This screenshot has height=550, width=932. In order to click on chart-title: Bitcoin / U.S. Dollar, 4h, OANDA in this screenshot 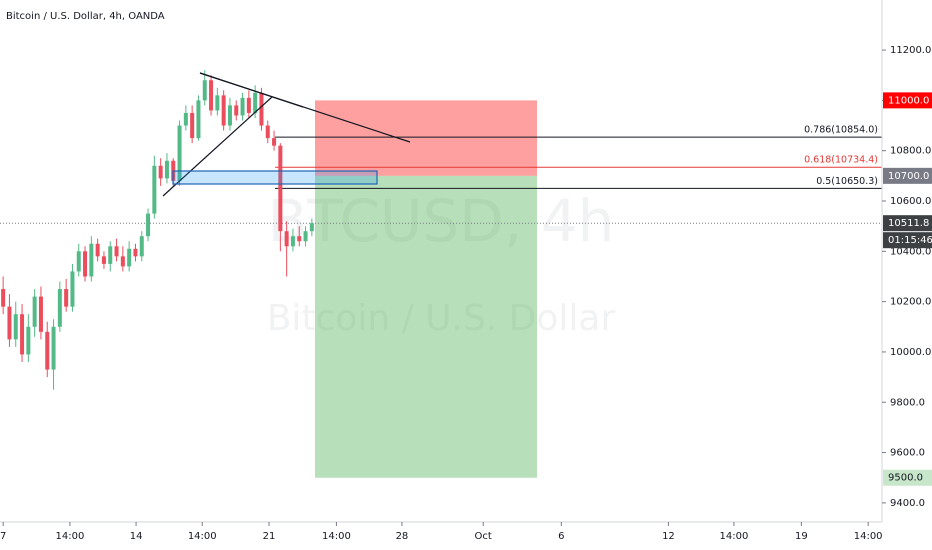, I will do `click(85, 16)`.